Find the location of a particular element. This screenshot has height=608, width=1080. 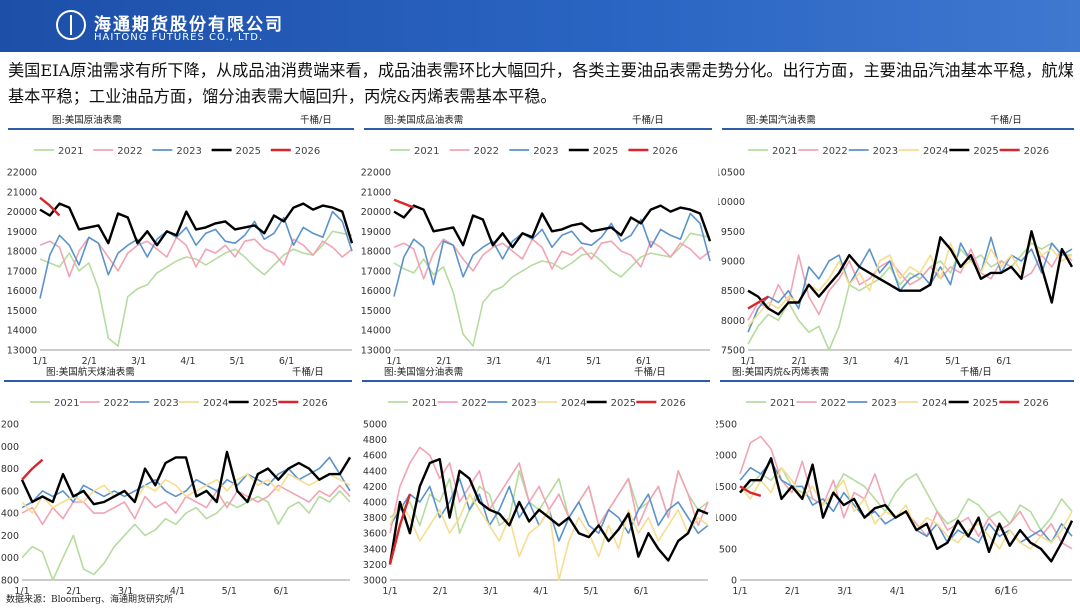

y-tick-label: 2200 is located at coordinates (9, 425).